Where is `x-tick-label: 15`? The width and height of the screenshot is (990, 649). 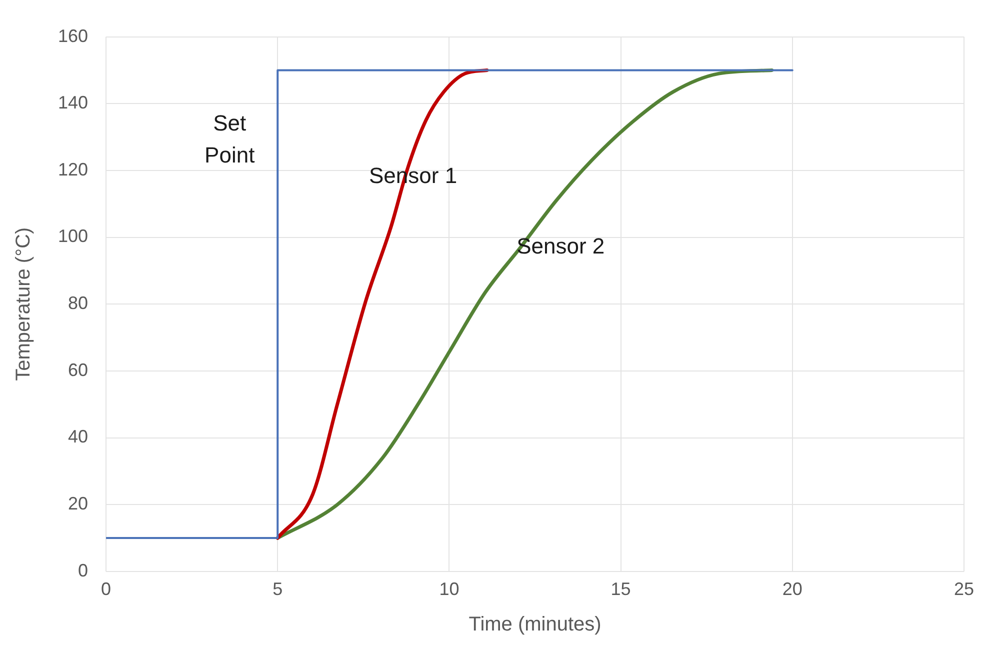
x-tick-label: 15 is located at coordinates (620, 589).